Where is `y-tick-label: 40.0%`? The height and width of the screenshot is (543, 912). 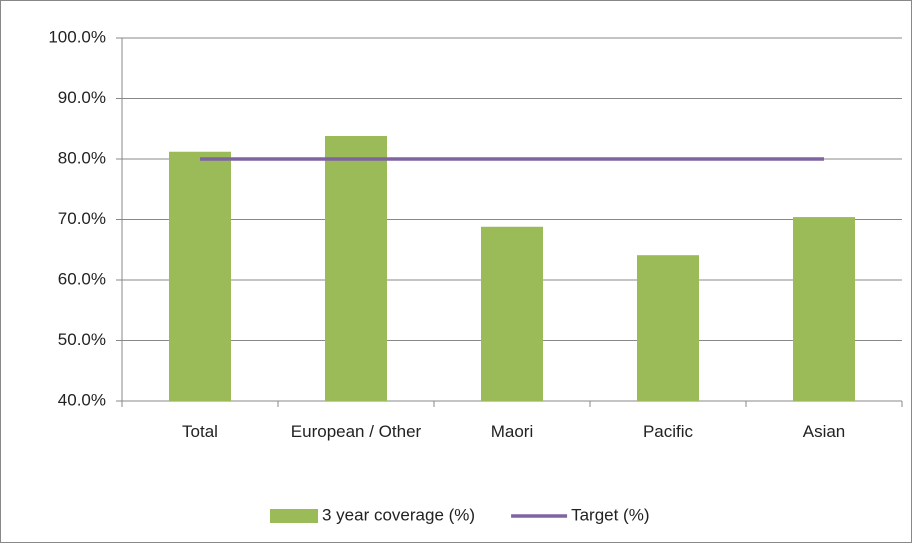 y-tick-label: 40.0% is located at coordinates (82, 399).